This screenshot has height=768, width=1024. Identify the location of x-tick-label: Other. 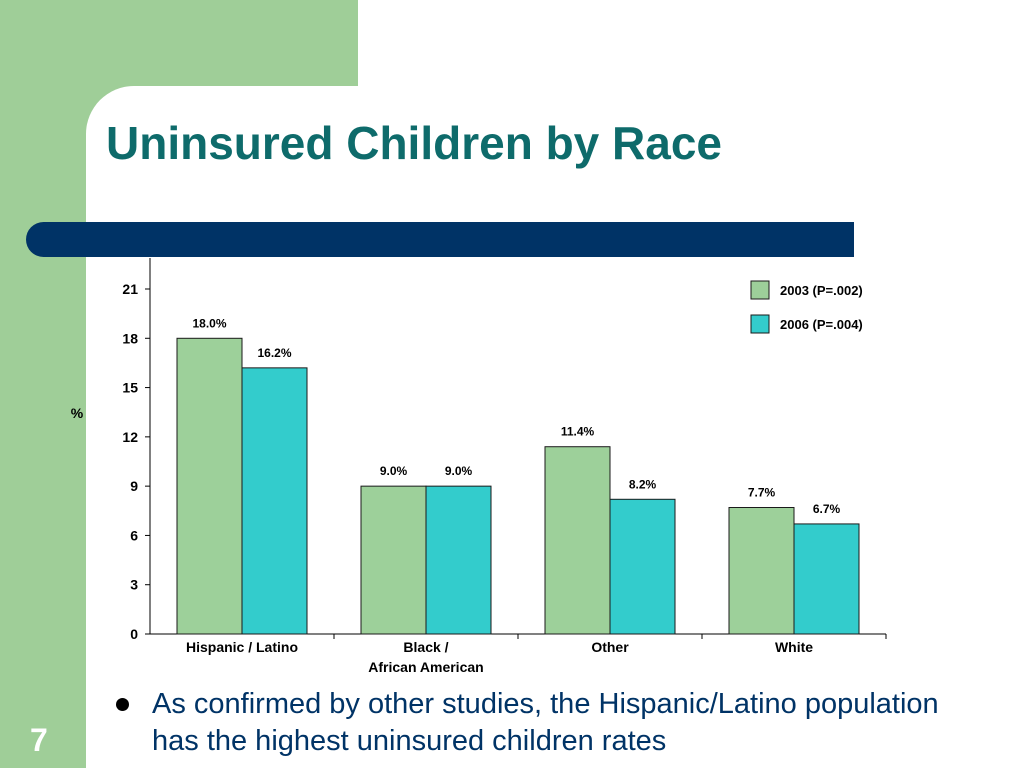
(610, 647).